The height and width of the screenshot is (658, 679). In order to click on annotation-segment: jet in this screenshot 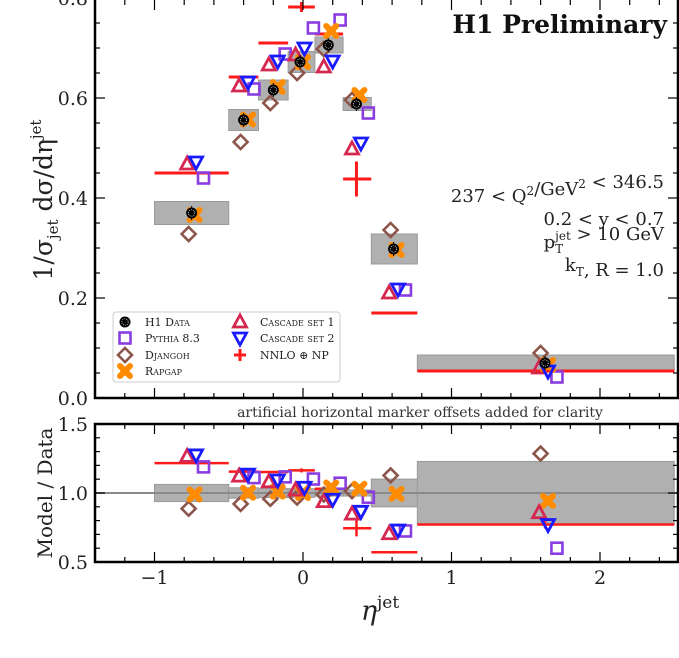, I will do `click(562, 236)`.